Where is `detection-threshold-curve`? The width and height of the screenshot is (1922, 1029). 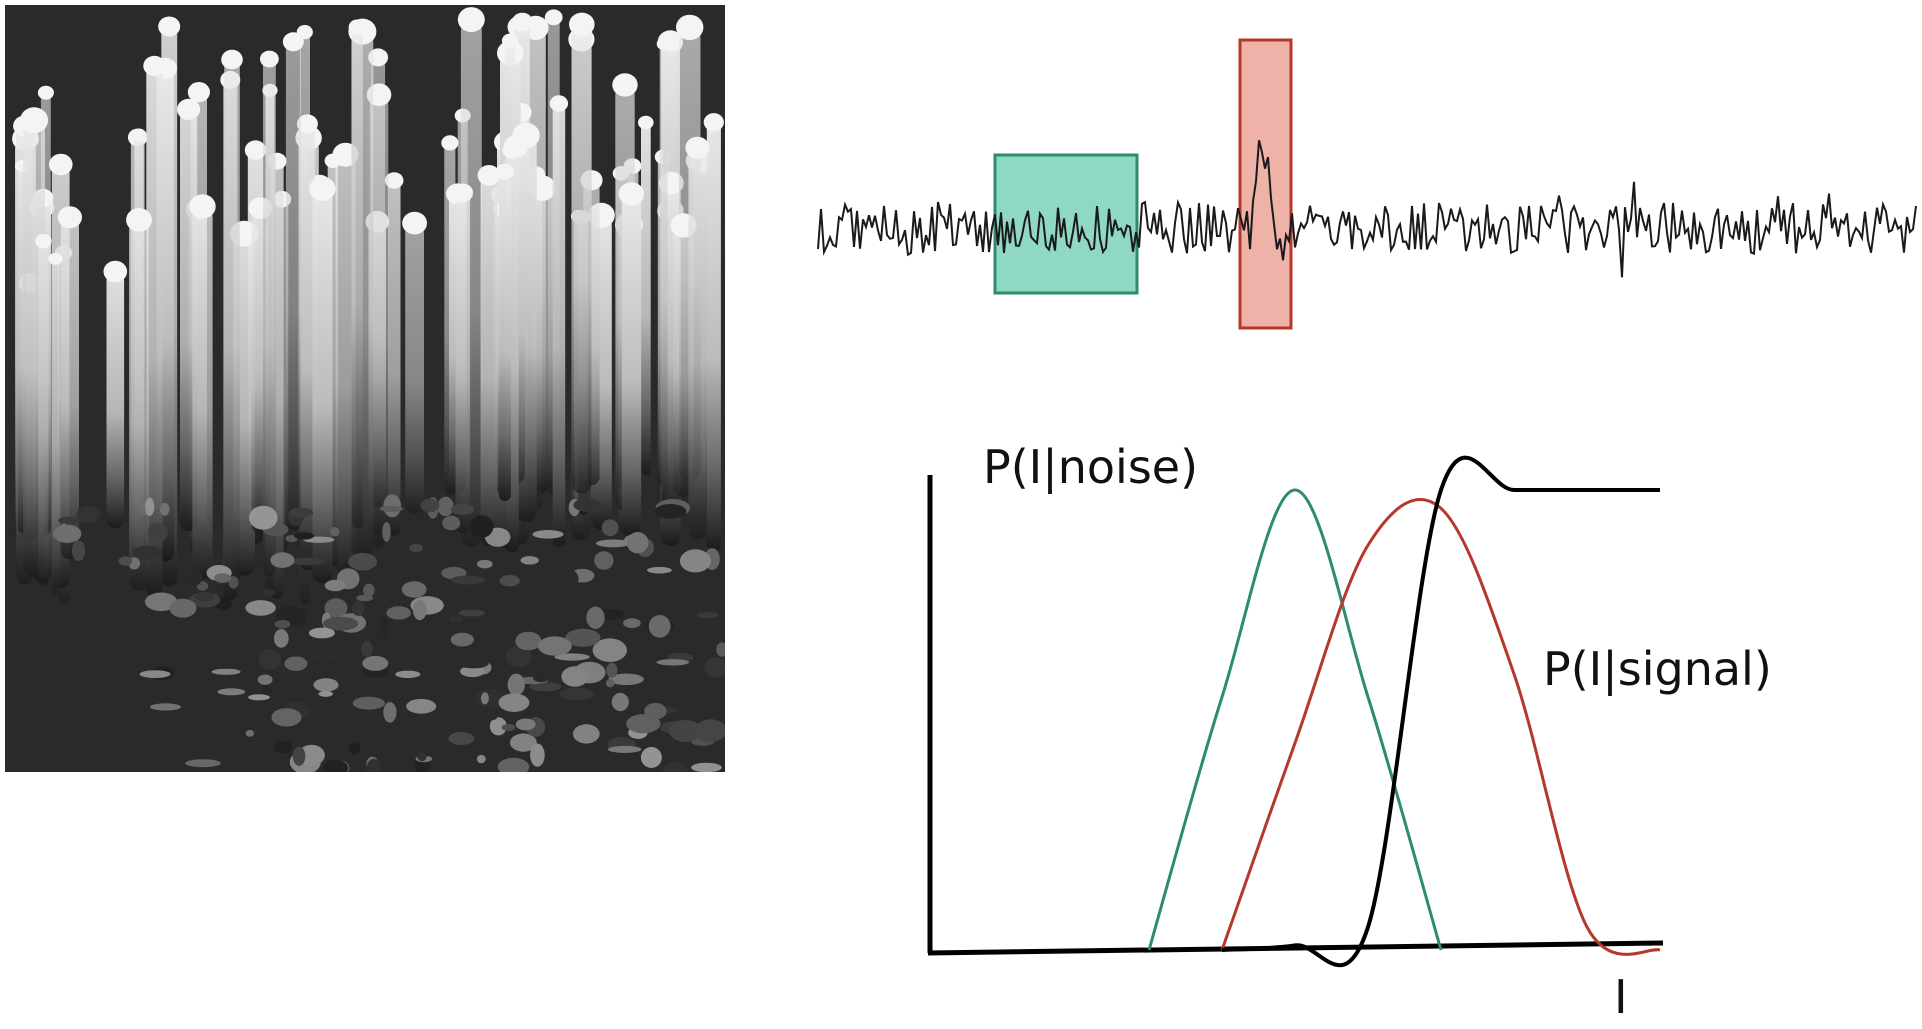
detection-threshold-curve is located at coordinates (1440, 711).